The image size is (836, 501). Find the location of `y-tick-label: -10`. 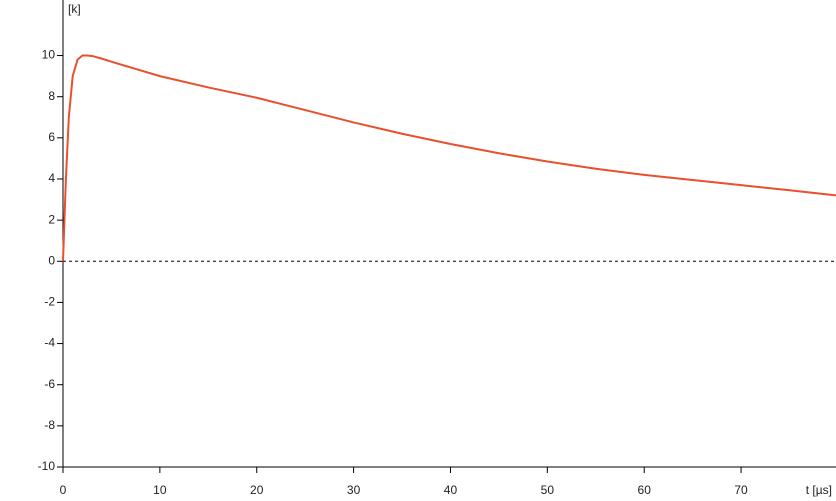

y-tick-label: -10 is located at coordinates (47, 466).